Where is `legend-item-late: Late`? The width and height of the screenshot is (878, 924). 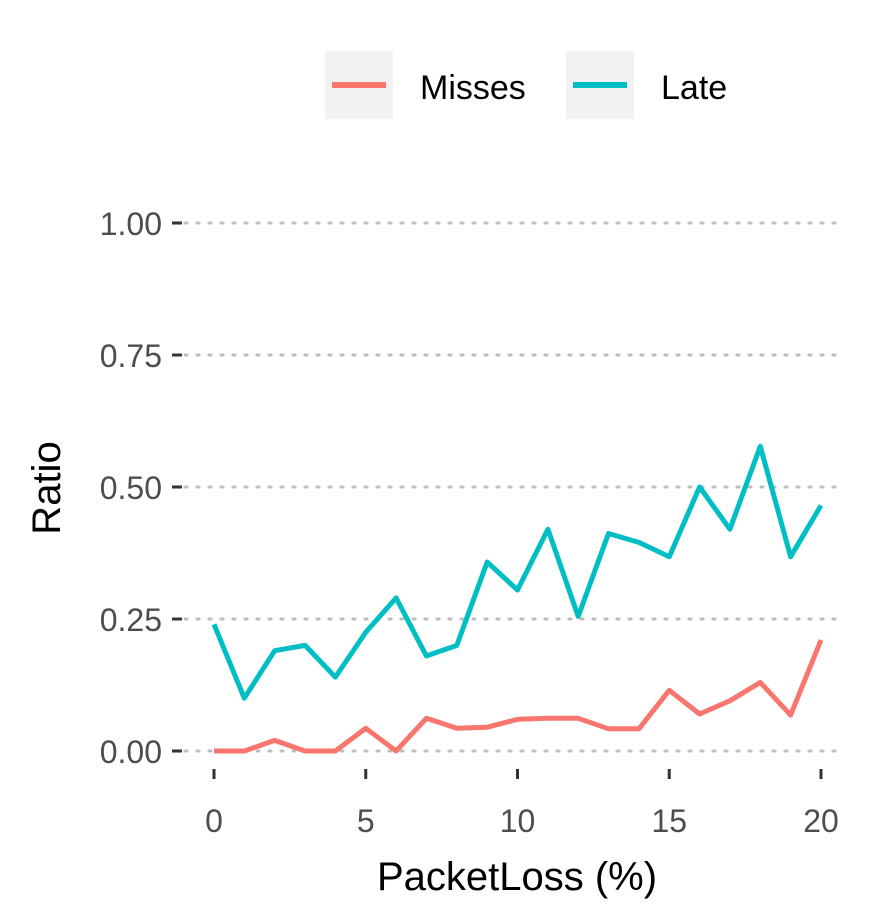
legend-item-late: Late is located at coordinates (646, 85).